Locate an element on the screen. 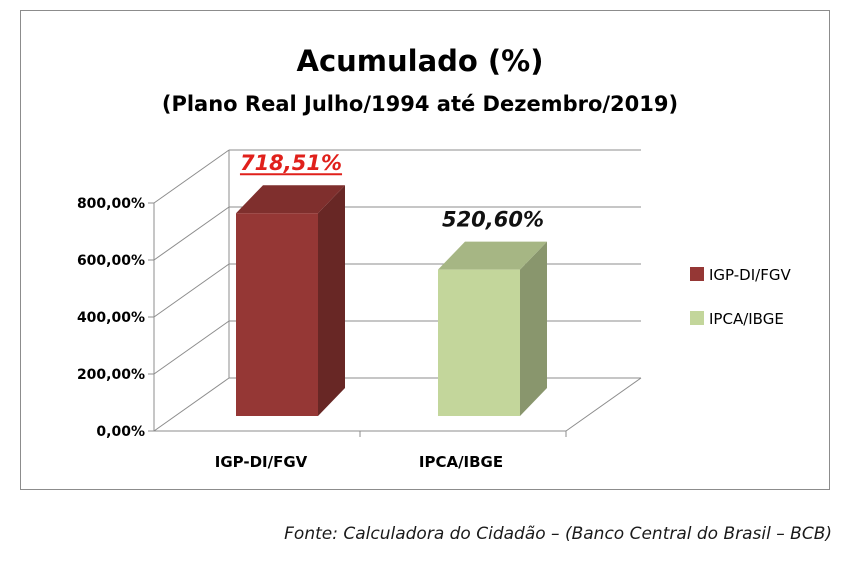 This screenshot has height=564, width=849. y-tick-label: 600,00% is located at coordinates (111, 261).